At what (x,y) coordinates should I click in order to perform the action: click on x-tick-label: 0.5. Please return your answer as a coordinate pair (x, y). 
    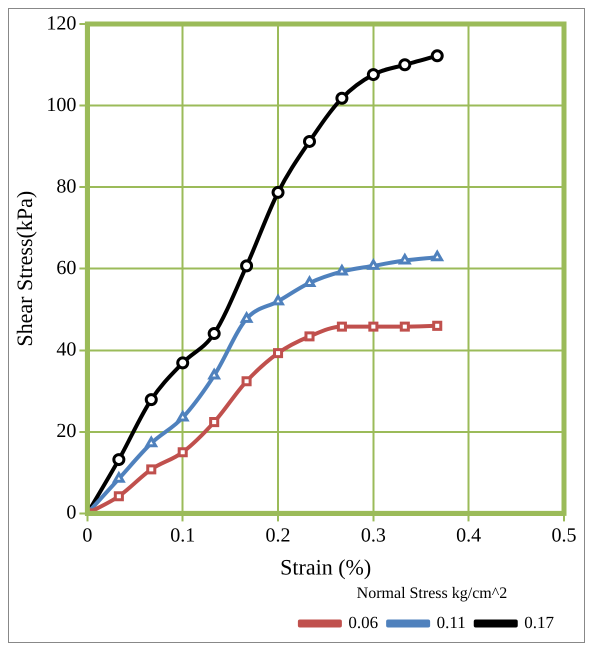
    Looking at the image, I should click on (564, 535).